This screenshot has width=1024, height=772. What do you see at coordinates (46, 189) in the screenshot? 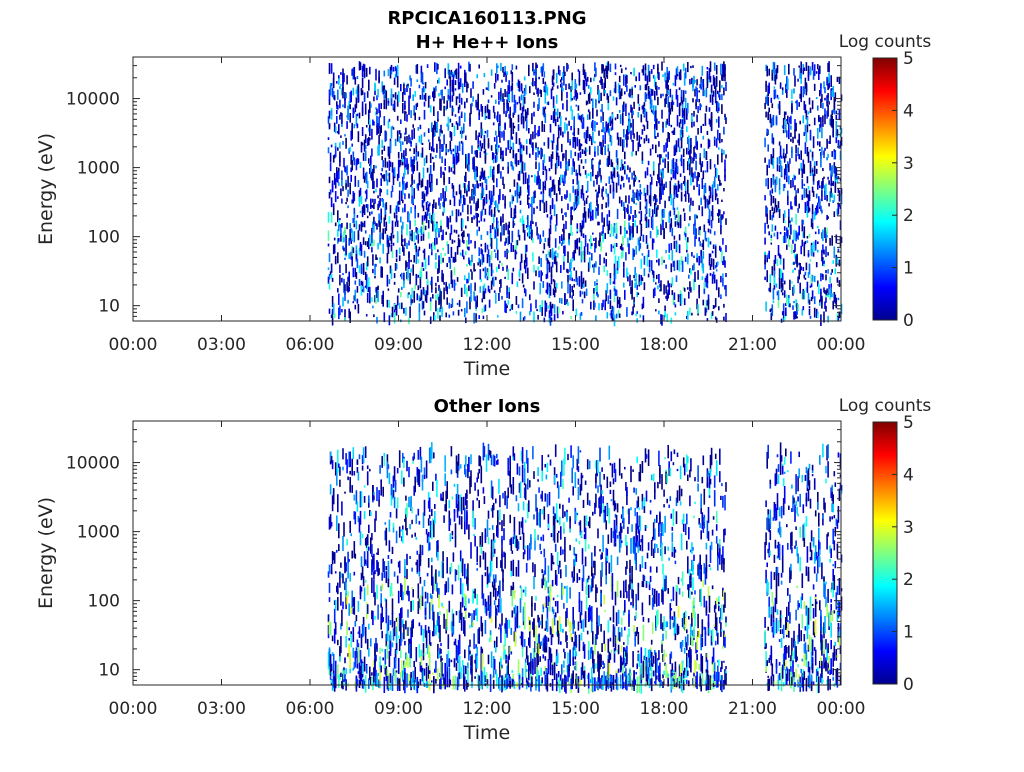
I see `y-axis-label: Energy (eV)` at bounding box center [46, 189].